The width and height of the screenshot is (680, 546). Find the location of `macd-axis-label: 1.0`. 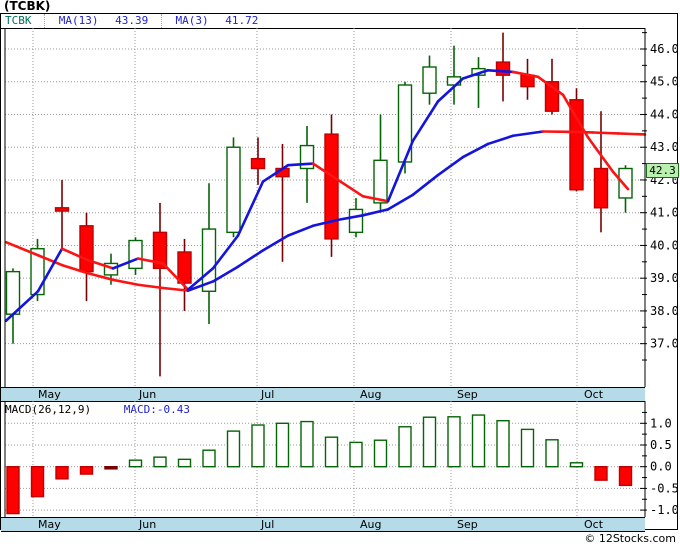

macd-axis-label: 1.0 is located at coordinates (661, 423).